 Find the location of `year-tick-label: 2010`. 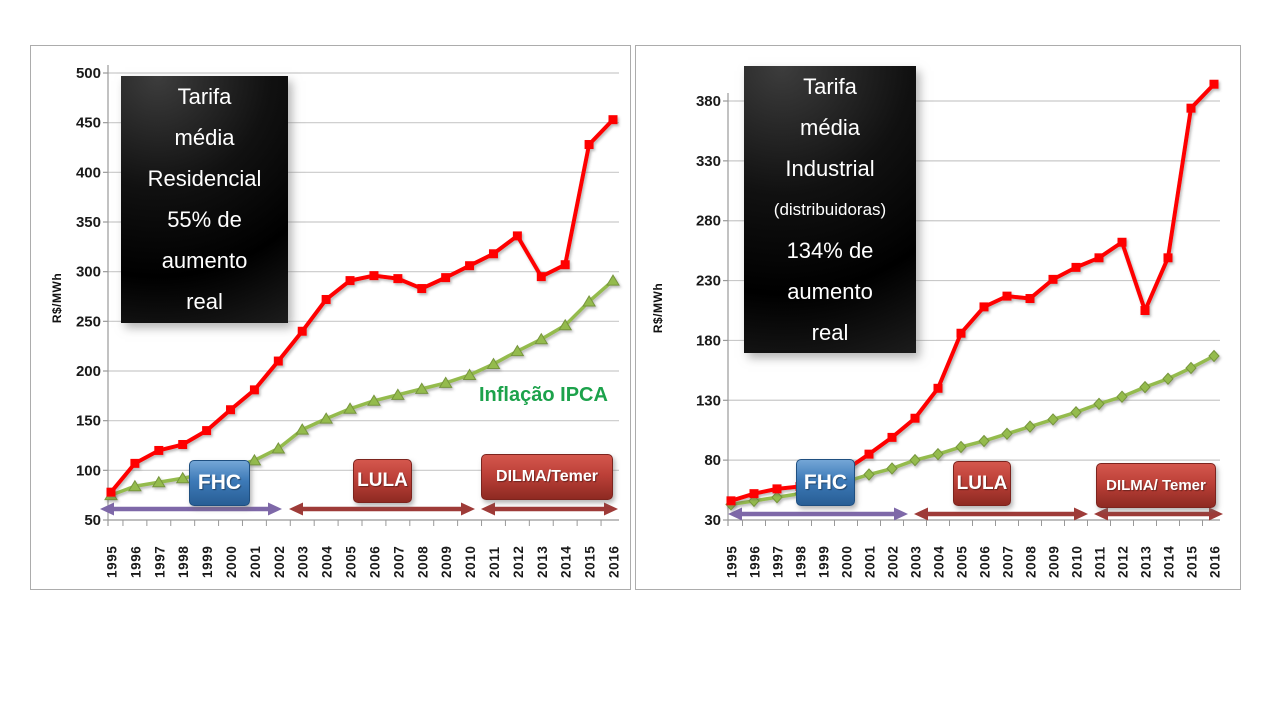

year-tick-label: 2010 is located at coordinates (1077, 562).